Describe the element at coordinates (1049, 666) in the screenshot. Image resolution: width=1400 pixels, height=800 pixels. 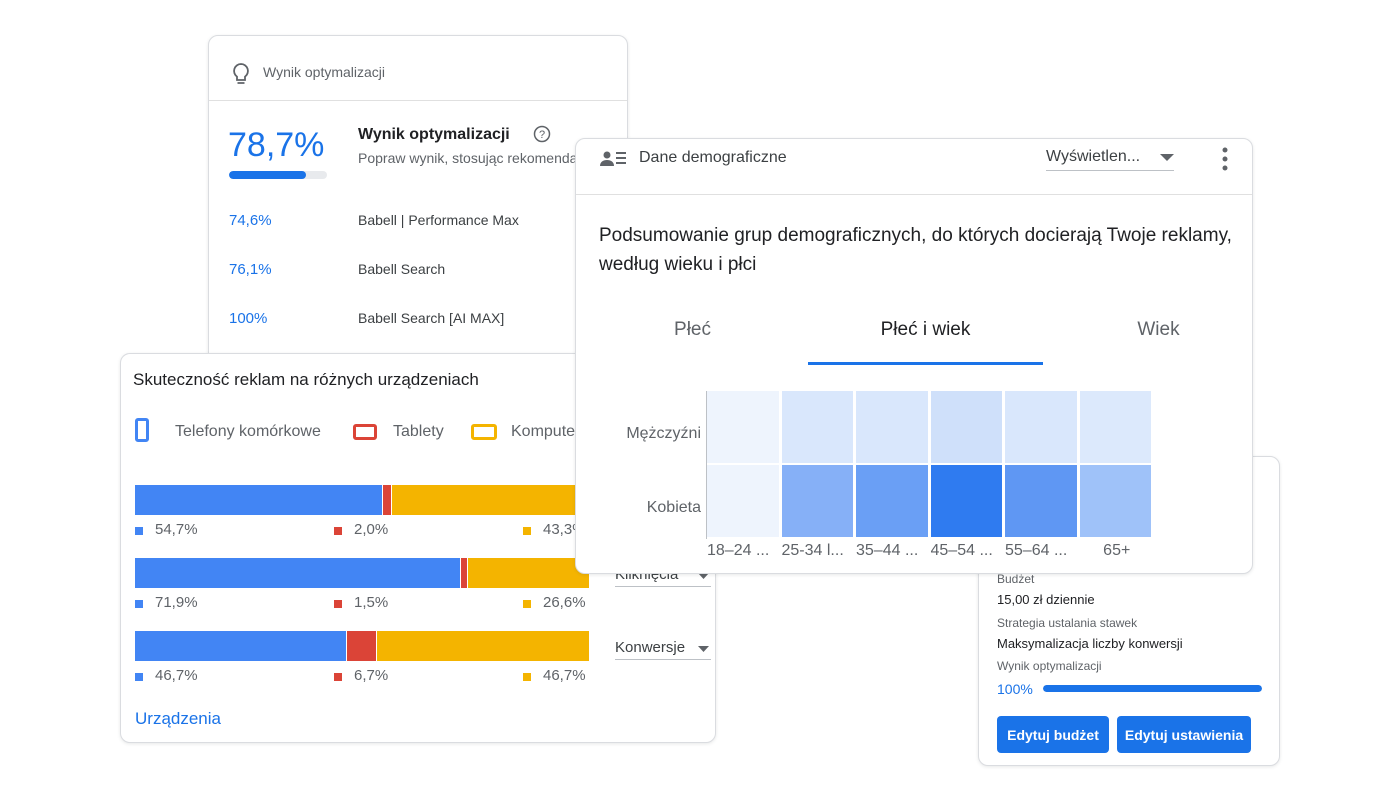
I see `score-label: Wynik optymalizacji` at that location.